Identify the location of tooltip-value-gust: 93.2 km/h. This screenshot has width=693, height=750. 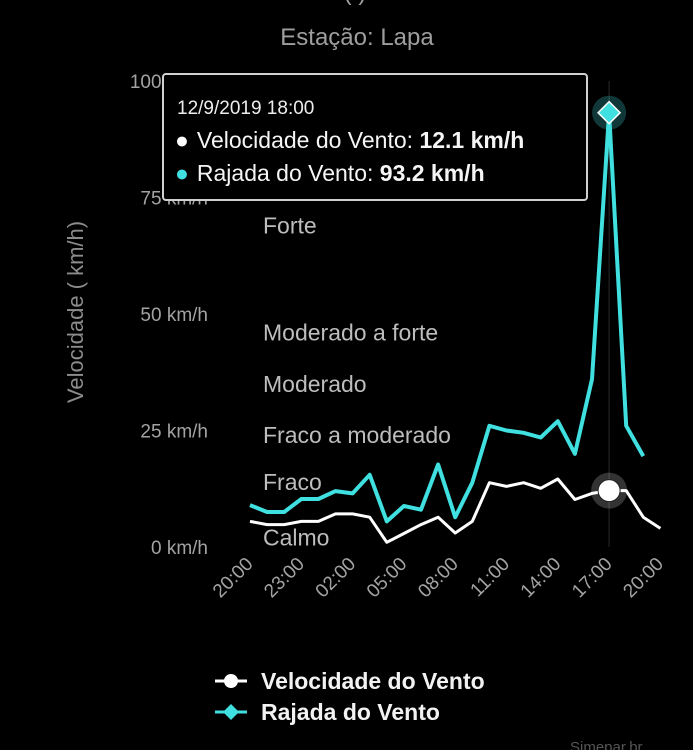
(432, 173).